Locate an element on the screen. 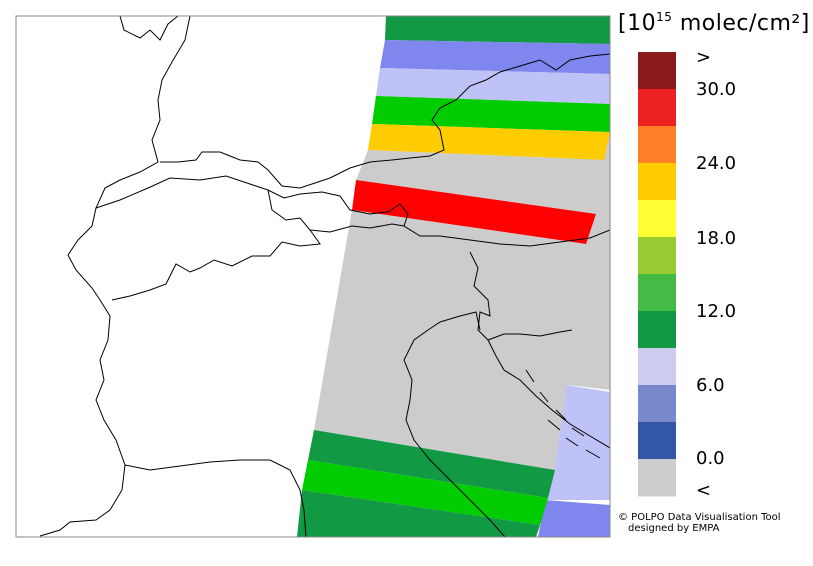 The height and width of the screenshot is (566, 813). right-swath-blue is located at coordinates (574, 518).